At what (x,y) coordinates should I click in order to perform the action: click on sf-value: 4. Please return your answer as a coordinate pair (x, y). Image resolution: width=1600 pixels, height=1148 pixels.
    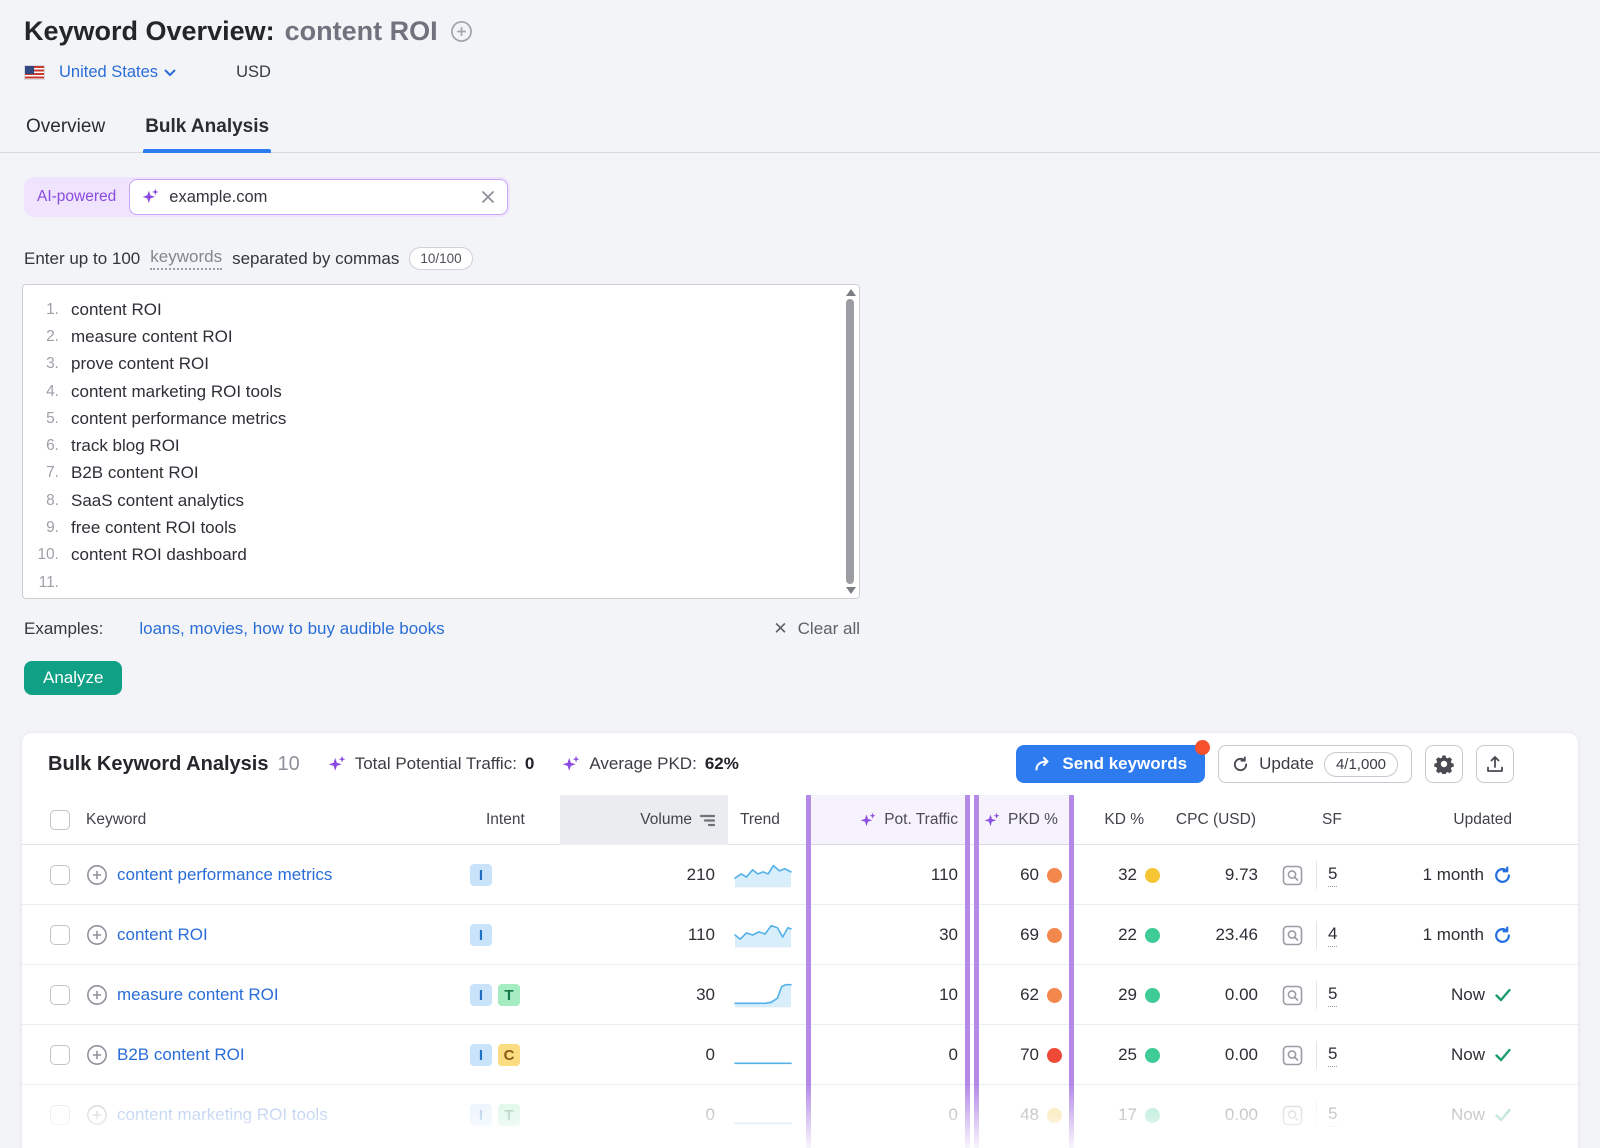
    Looking at the image, I should click on (1333, 935).